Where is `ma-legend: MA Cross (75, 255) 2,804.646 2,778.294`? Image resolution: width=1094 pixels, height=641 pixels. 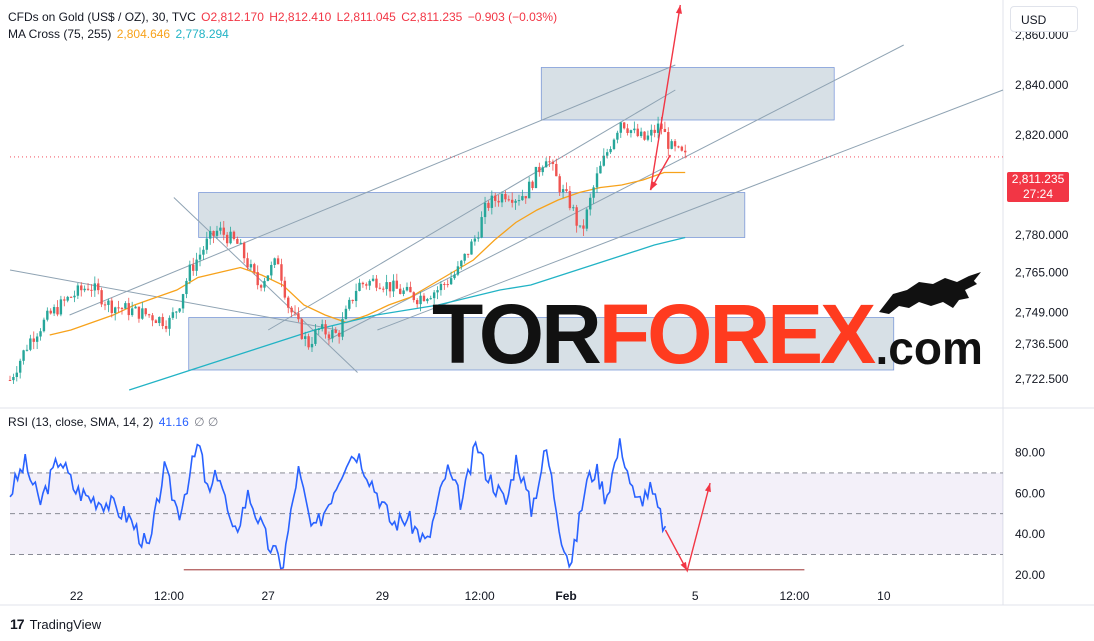
ma-legend: MA Cross (75, 255) 2,804.646 2,778.294 is located at coordinates (118, 34).